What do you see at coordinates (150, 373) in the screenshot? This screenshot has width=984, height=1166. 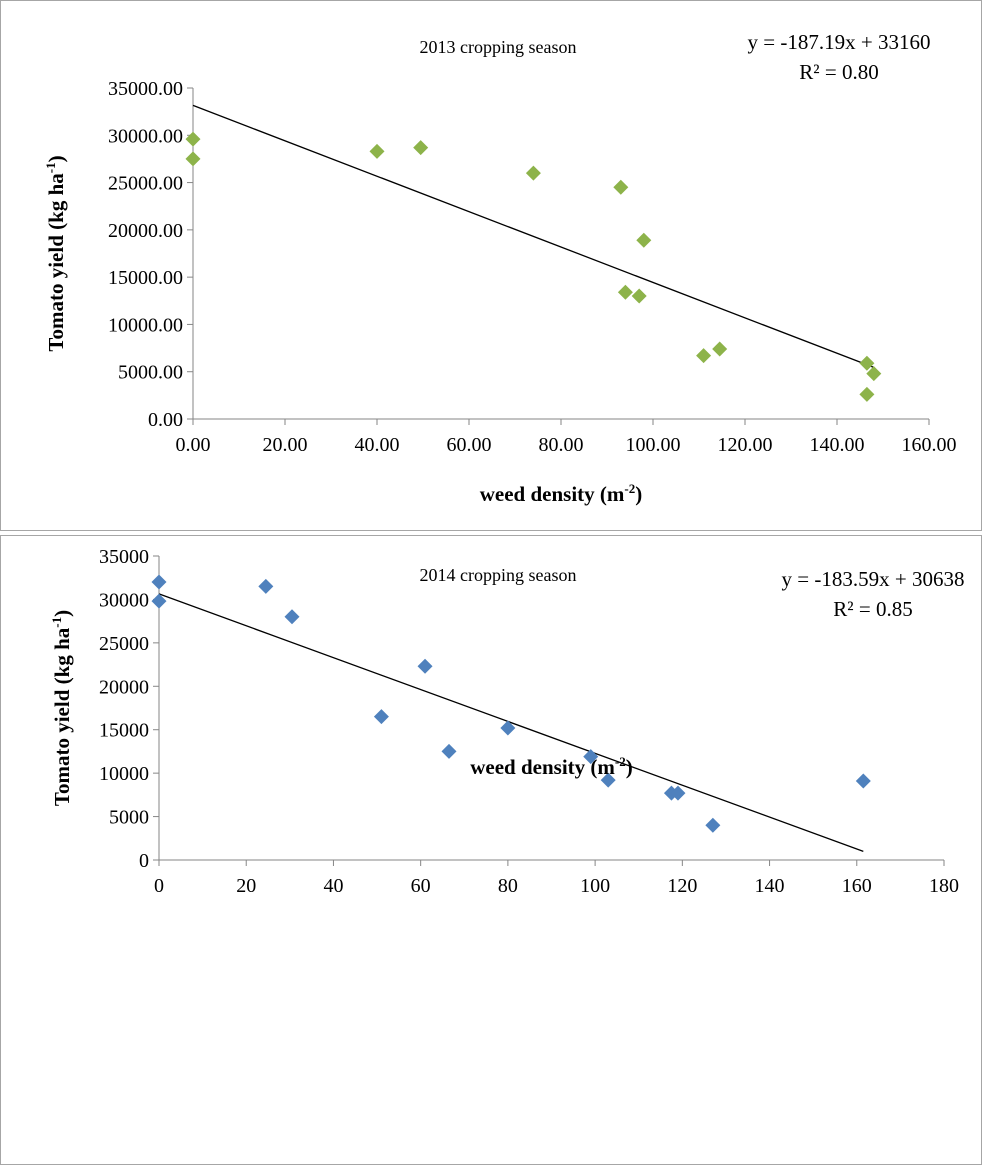 I see `y-tick-label-2013: 5000.00` at bounding box center [150, 373].